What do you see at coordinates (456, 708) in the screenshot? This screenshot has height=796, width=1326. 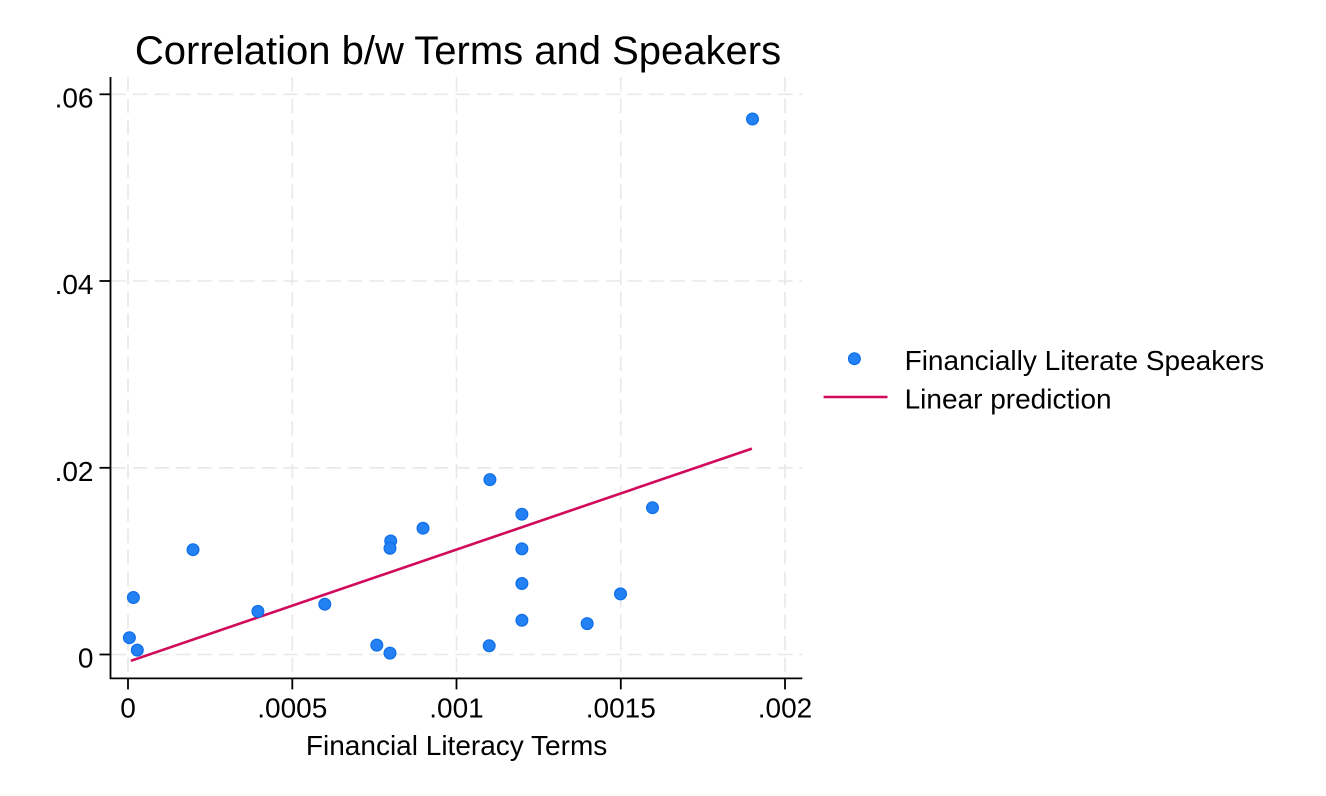 I see `svg-text: .001` at bounding box center [456, 708].